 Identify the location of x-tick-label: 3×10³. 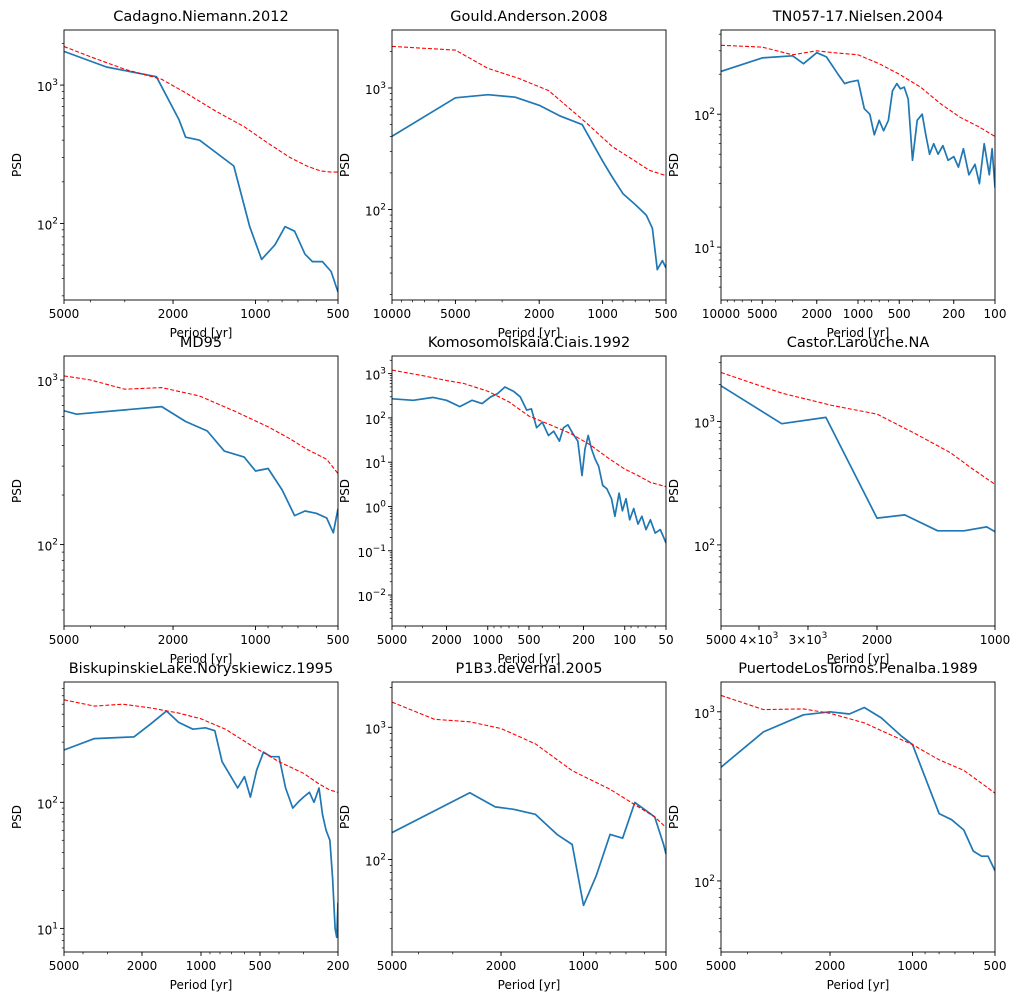
(808, 639).